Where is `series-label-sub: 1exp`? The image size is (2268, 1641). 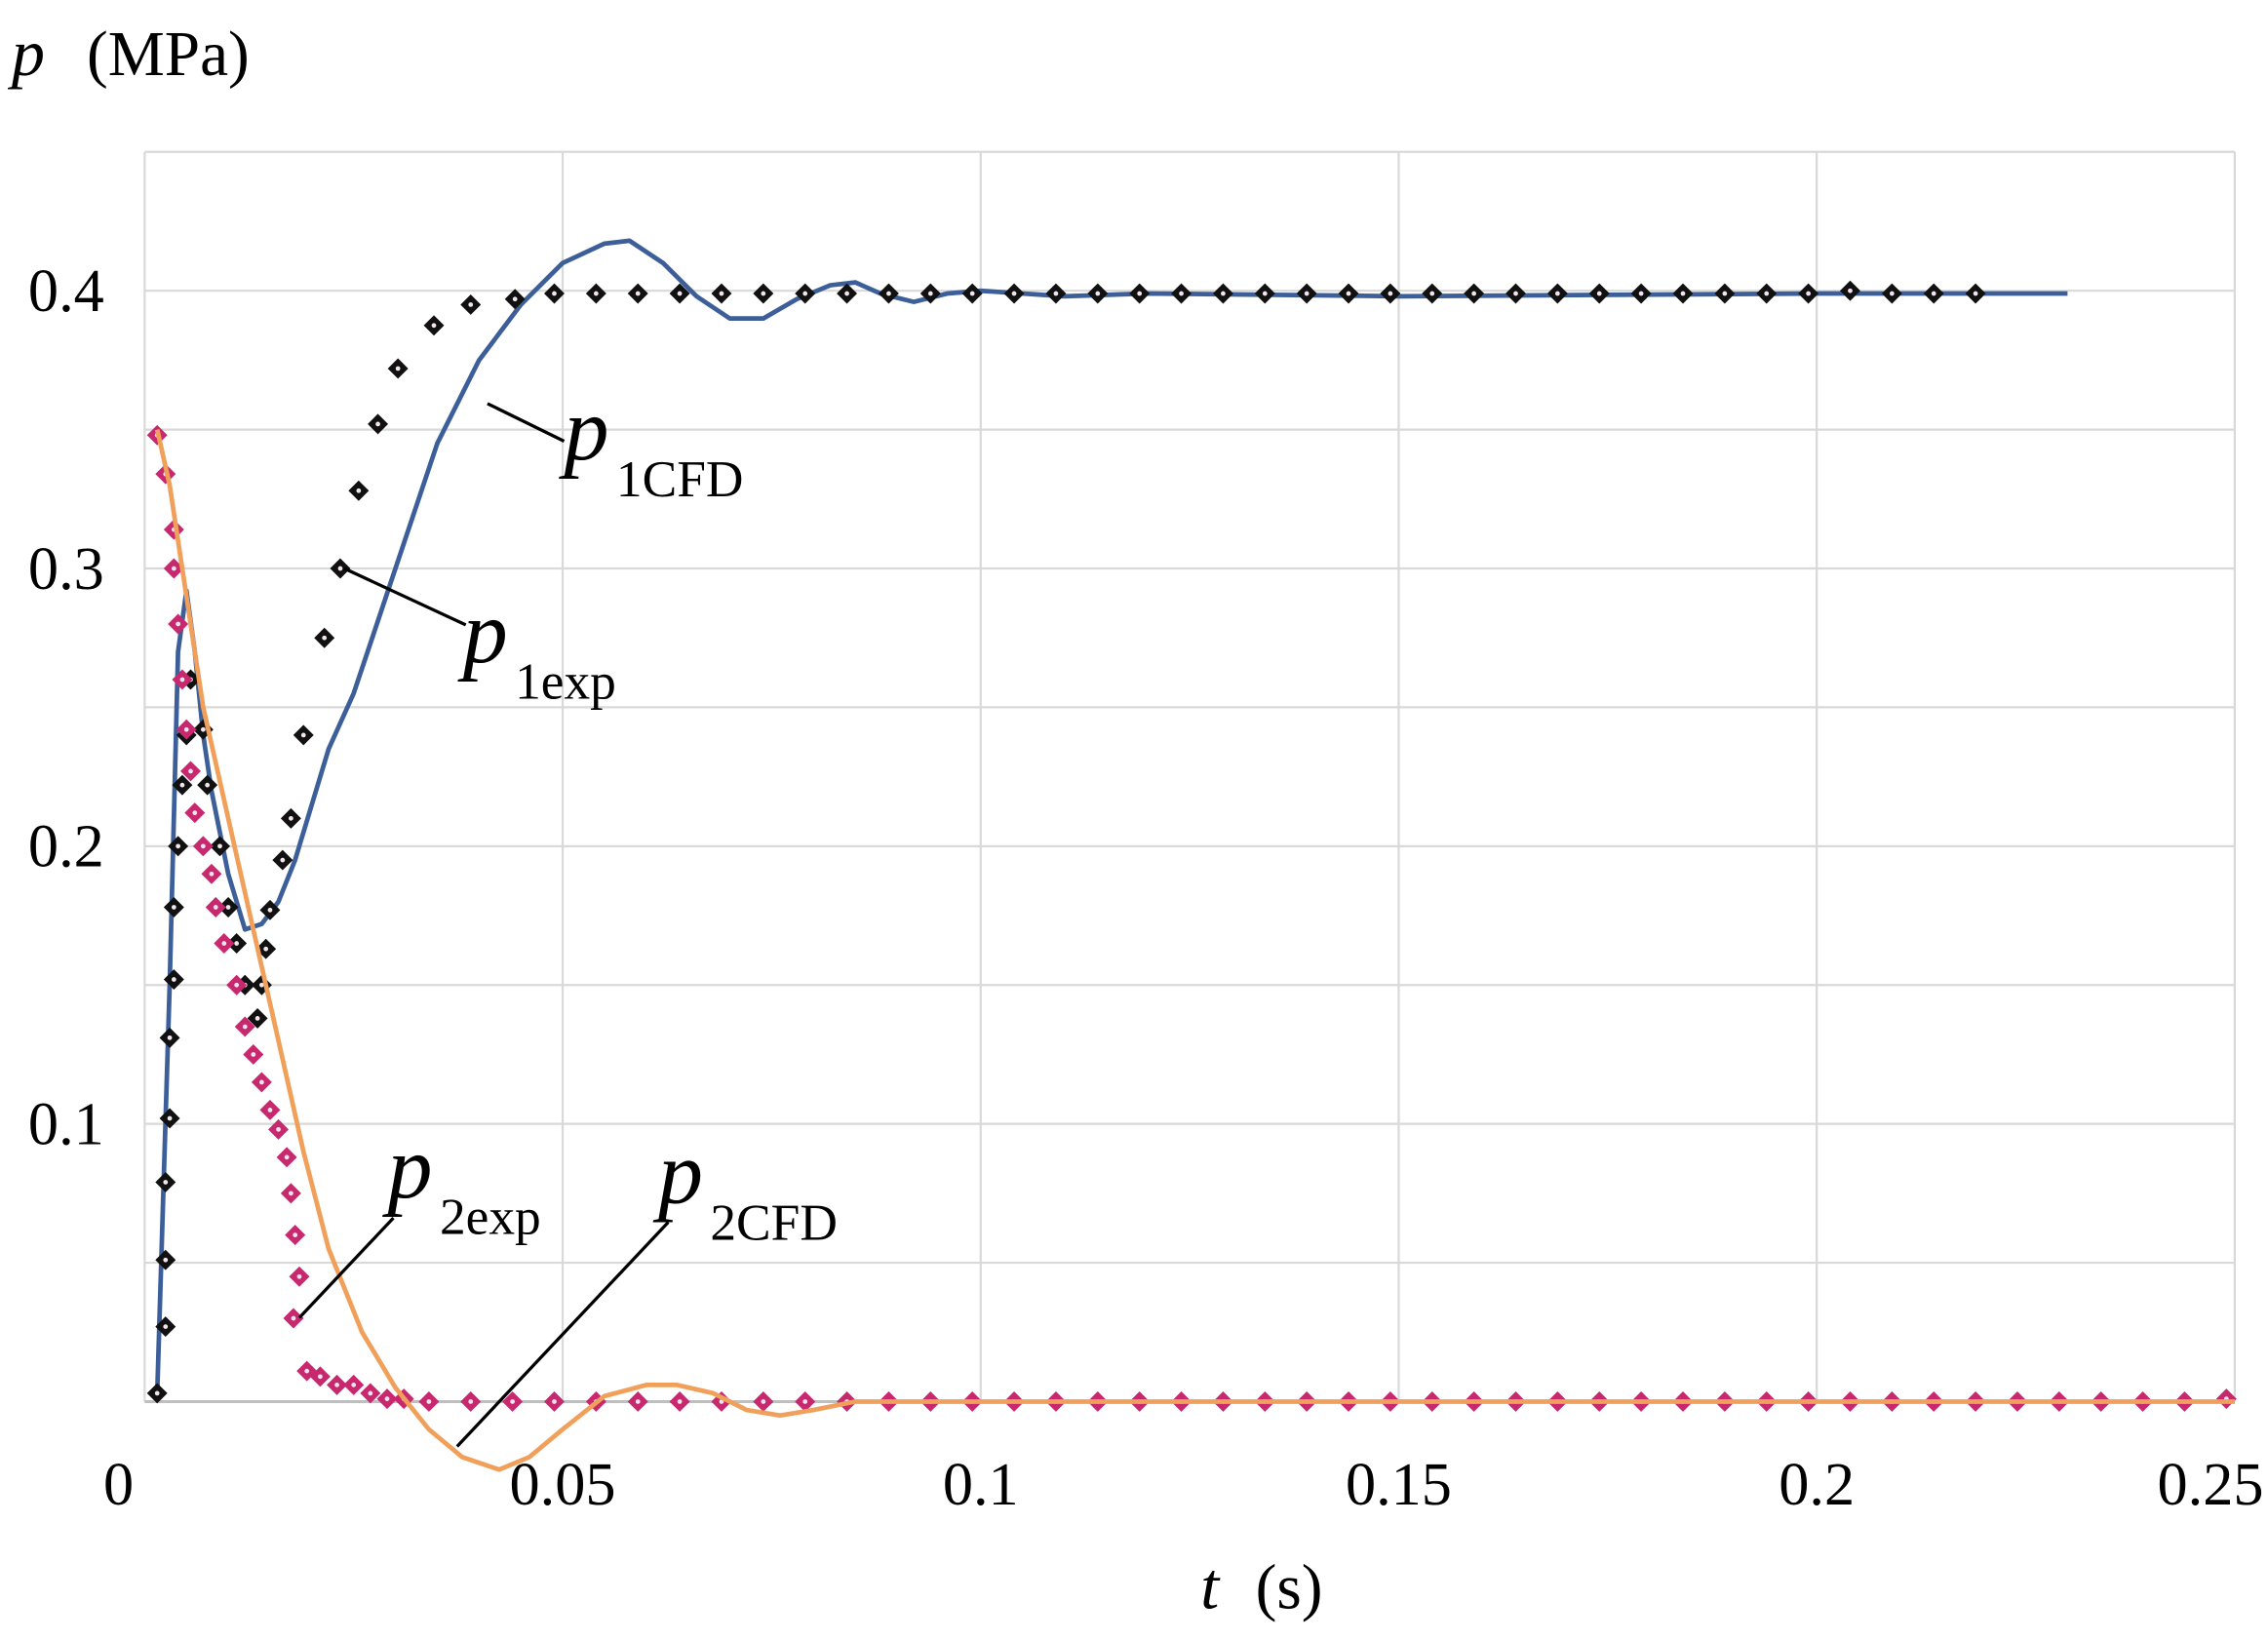
series-label-sub: 1exp is located at coordinates (565, 681).